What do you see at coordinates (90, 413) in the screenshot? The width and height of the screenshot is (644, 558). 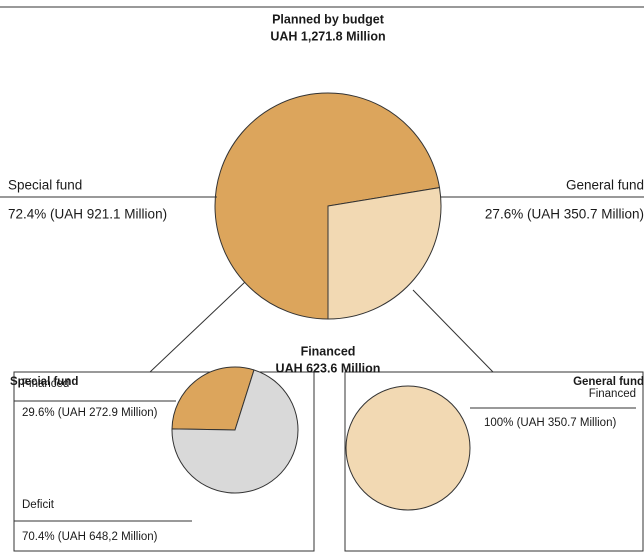 I see `value-label: 29.6% (UAH 272.9 Million)` at bounding box center [90, 413].